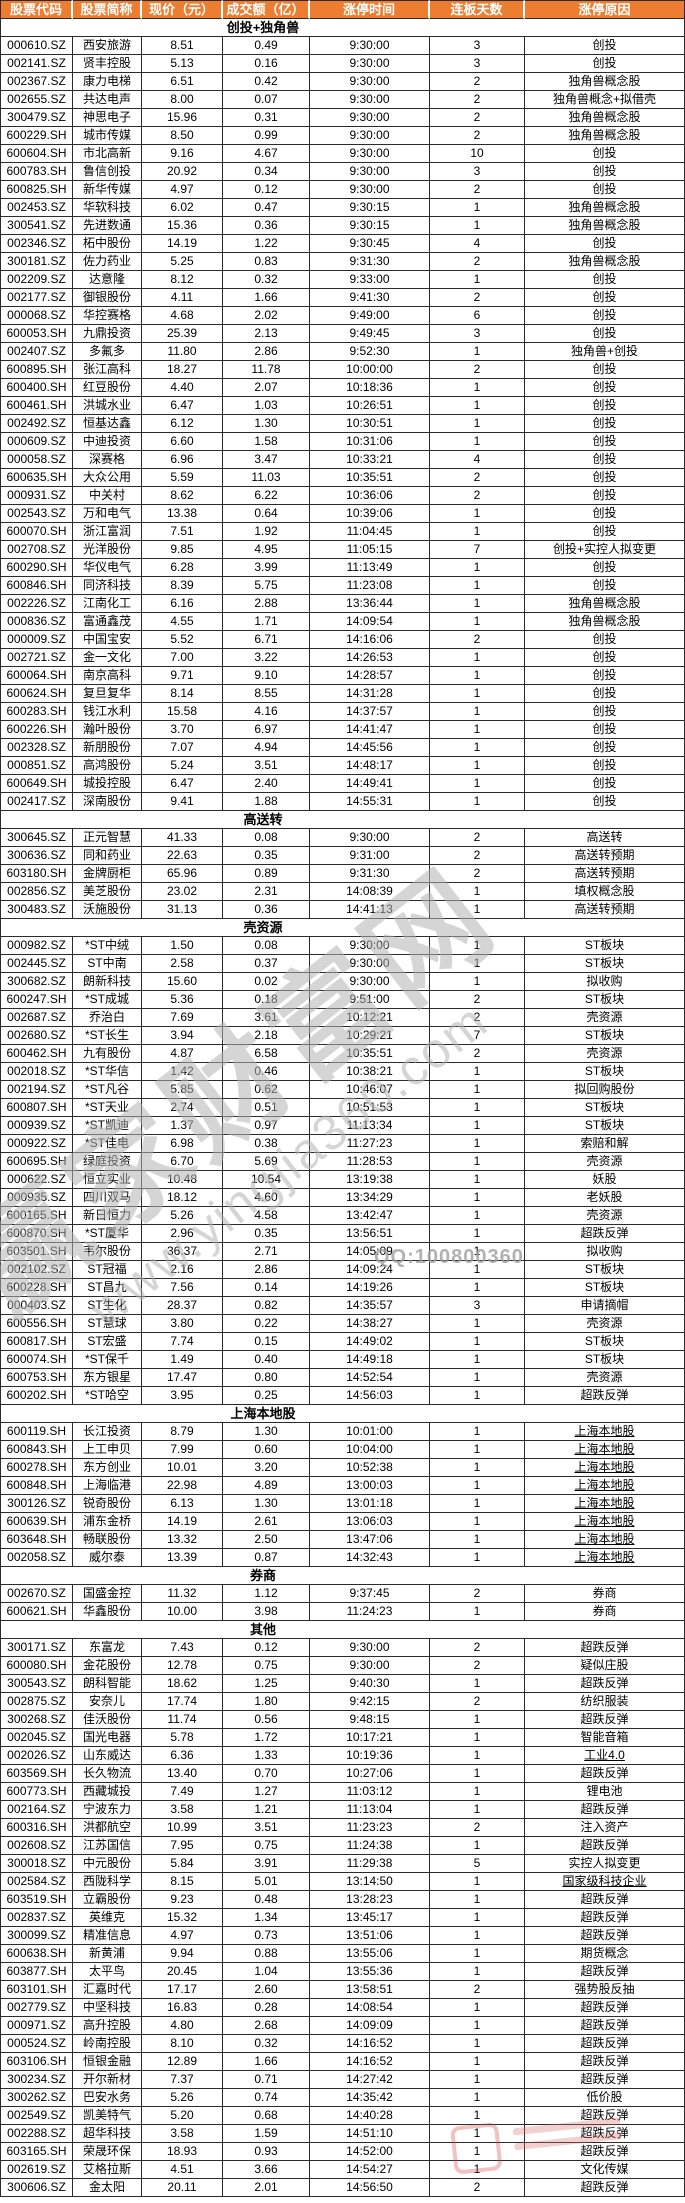  What do you see at coordinates (605, 82) in the screenshot?
I see `cell-reason: 独角兽概念股` at bounding box center [605, 82].